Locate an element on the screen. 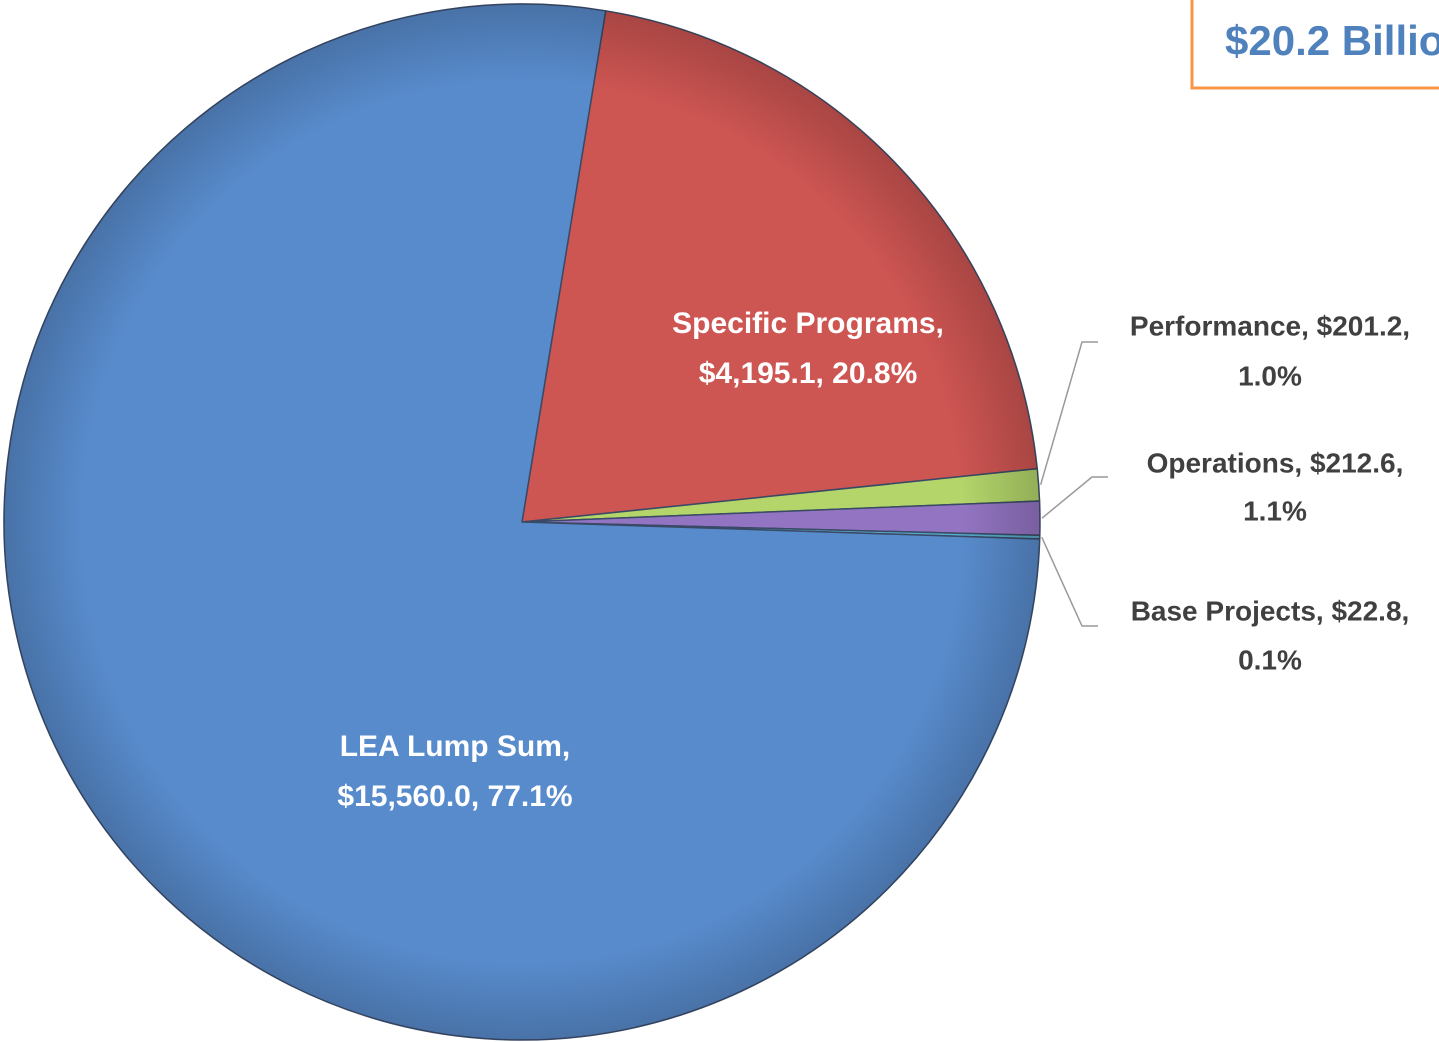 The width and height of the screenshot is (1439, 1042). title-box is located at coordinates (1314, 45).